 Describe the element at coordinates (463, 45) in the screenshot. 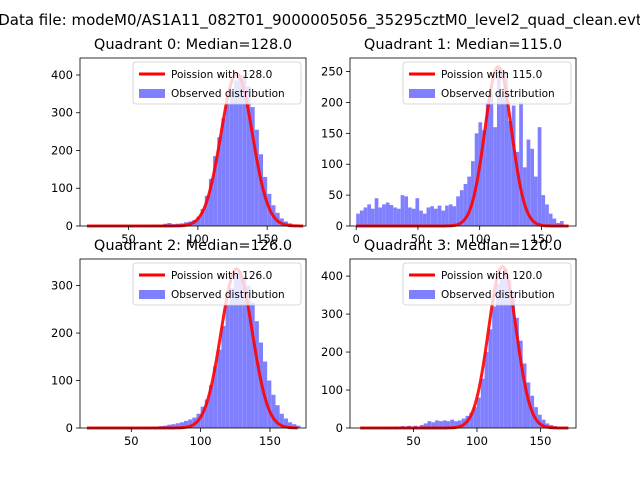

I see `subplot-title: Quadrant 1: Median=115.0` at that location.